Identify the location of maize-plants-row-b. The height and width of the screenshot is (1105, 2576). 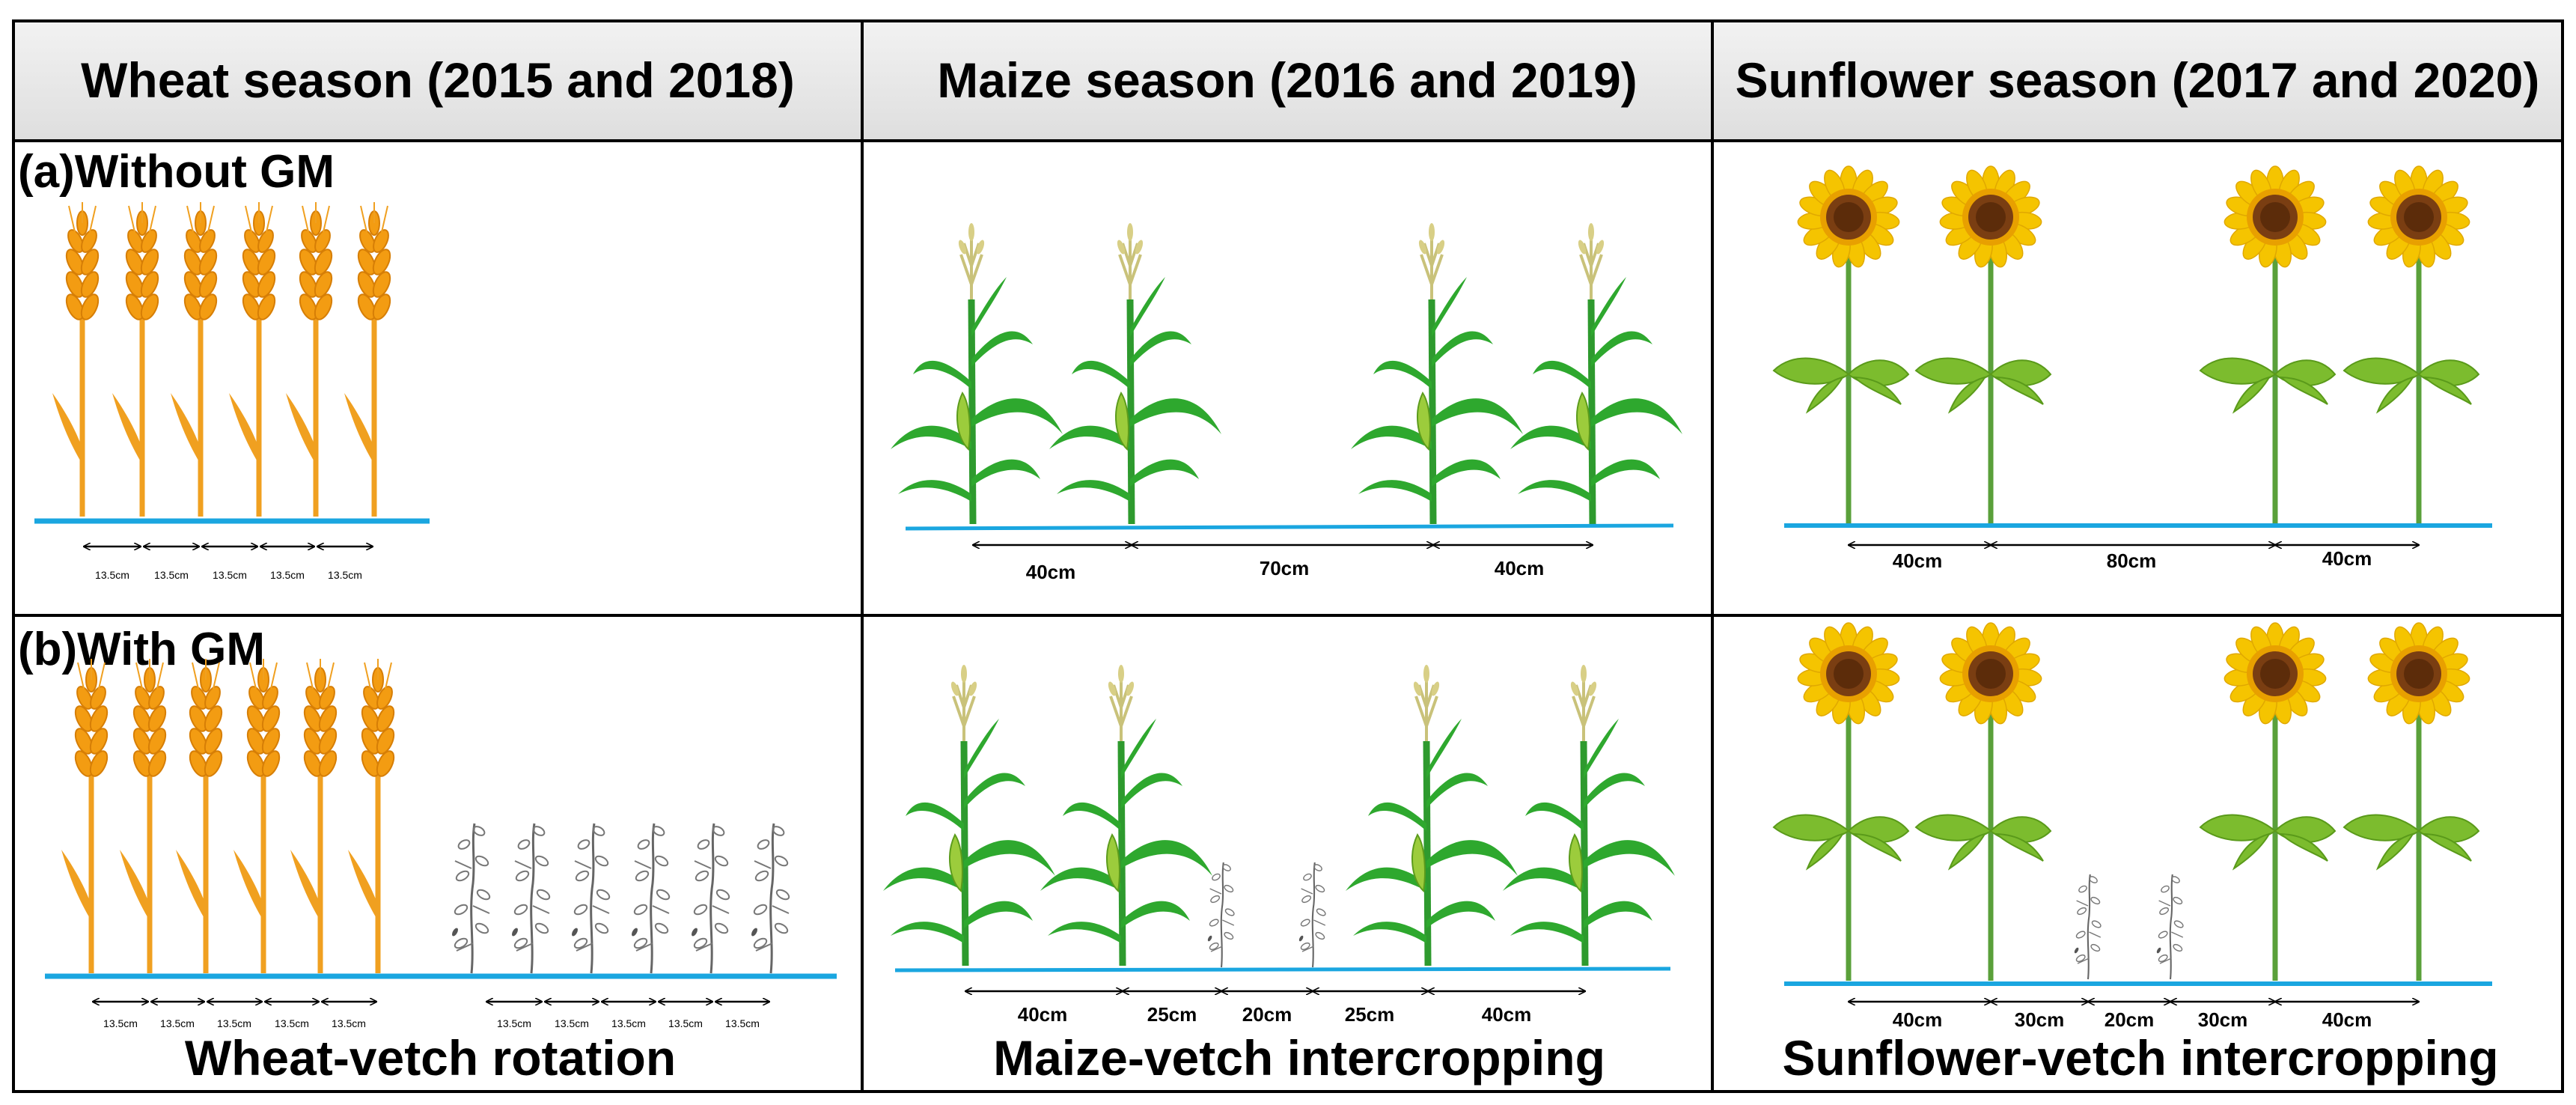
(1279, 815).